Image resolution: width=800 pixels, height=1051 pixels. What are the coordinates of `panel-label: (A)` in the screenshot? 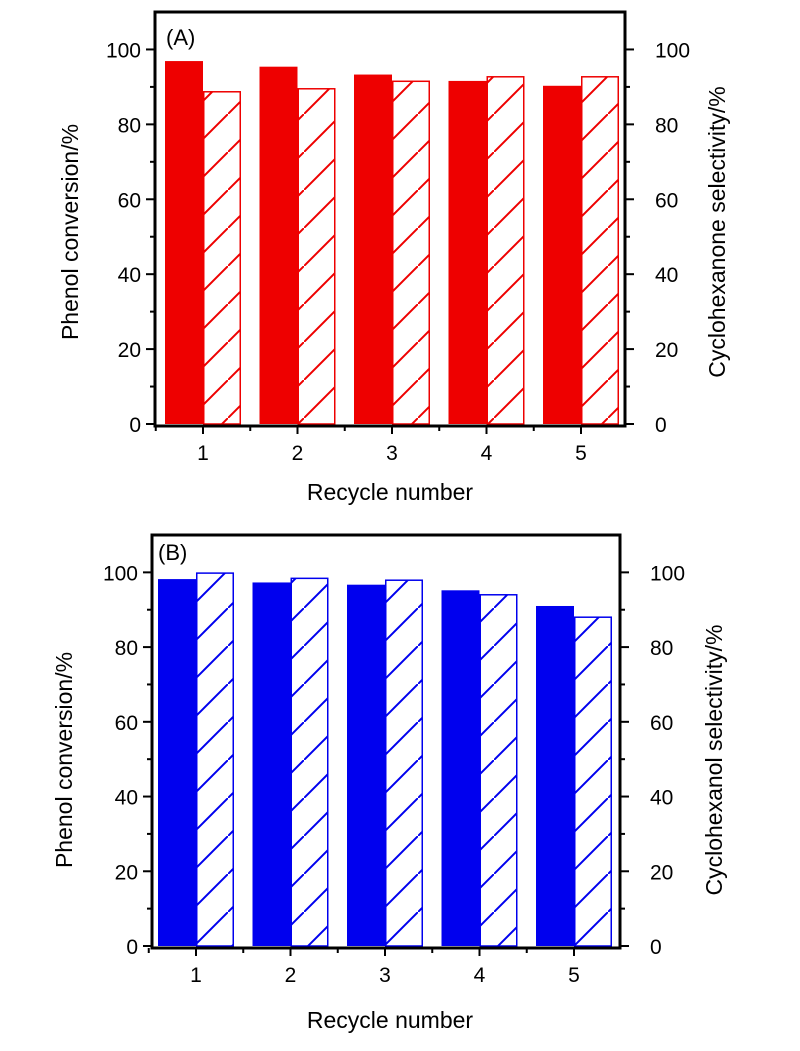 It's located at (180, 37).